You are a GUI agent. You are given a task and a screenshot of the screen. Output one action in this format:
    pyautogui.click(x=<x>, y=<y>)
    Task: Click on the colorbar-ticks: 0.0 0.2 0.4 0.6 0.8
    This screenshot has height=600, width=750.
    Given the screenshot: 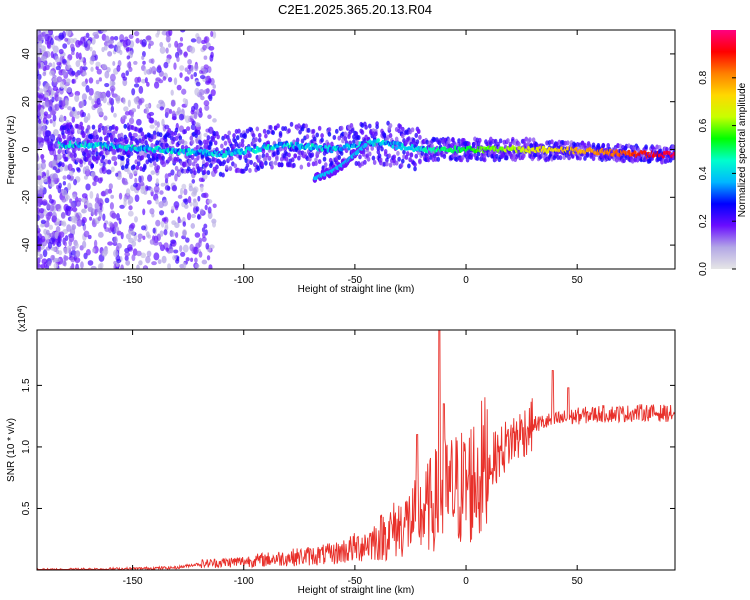 What is the action you would take?
    pyautogui.click(x=717, y=173)
    